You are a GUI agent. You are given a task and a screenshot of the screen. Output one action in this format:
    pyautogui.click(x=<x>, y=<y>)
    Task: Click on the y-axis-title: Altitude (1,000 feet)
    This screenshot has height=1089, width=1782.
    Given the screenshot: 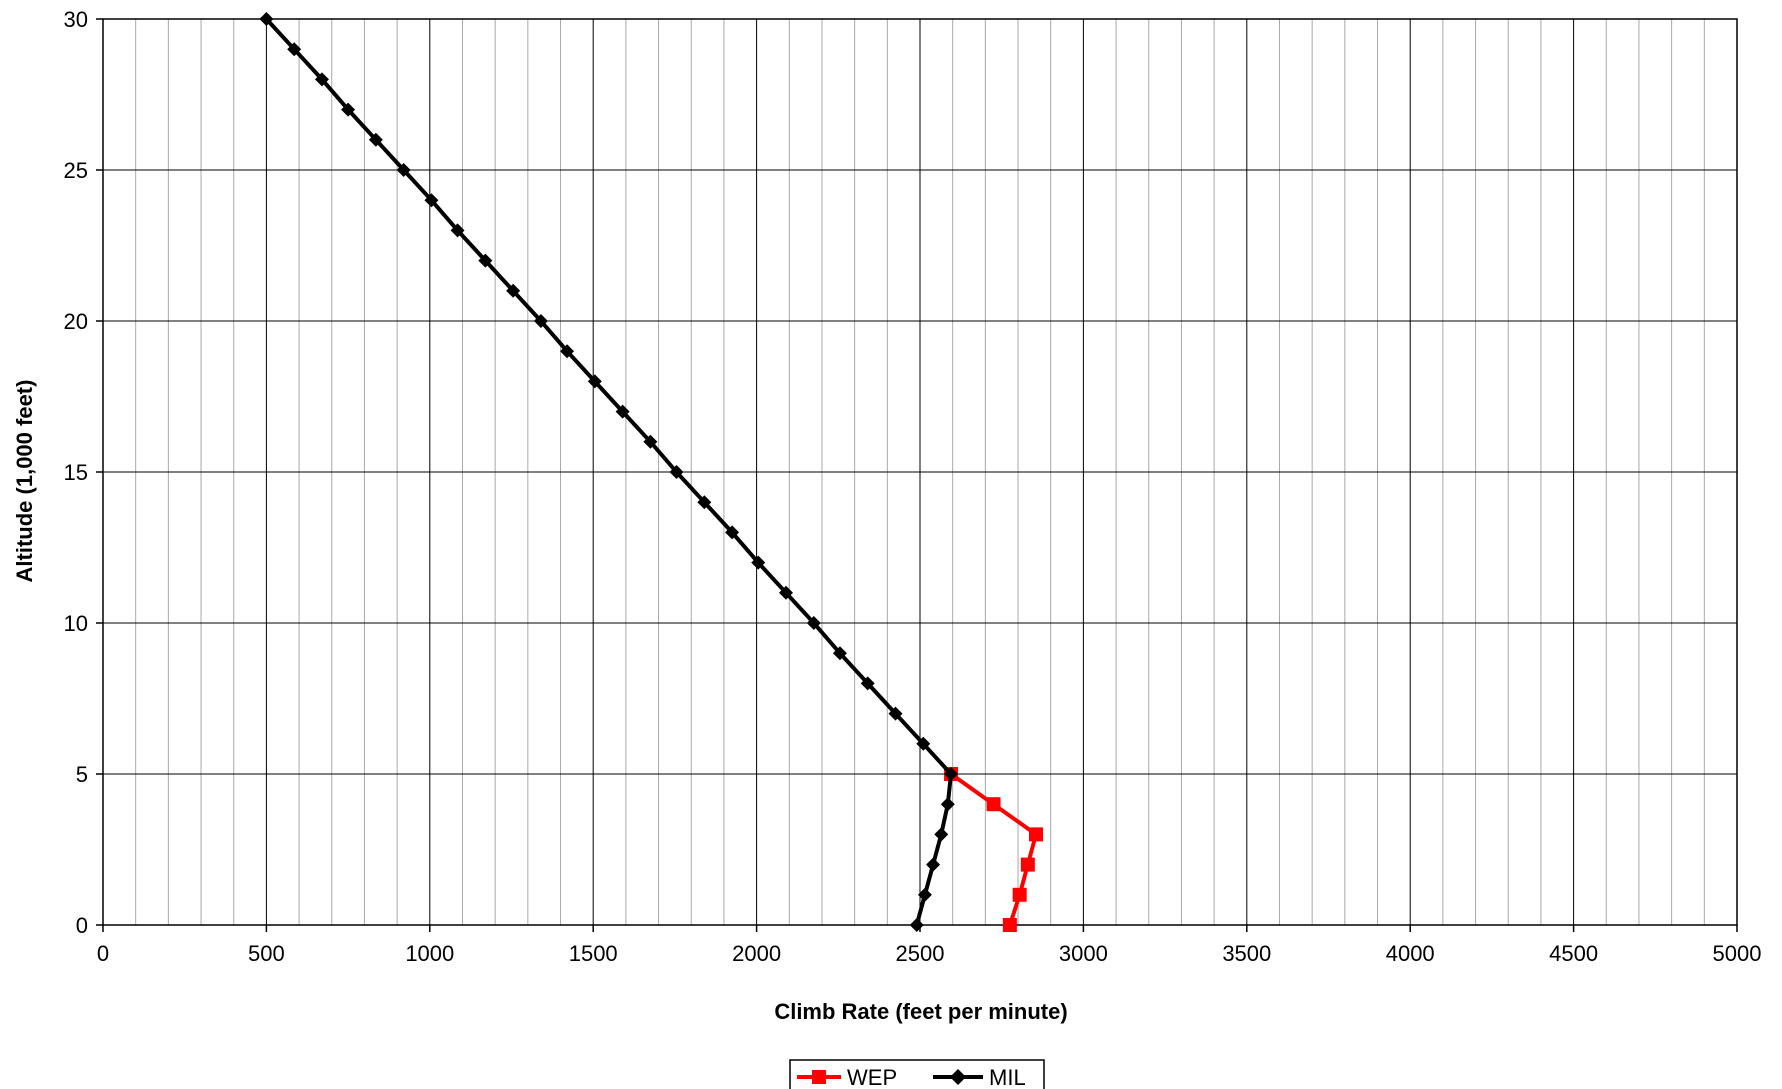 What is the action you would take?
    pyautogui.click(x=24, y=481)
    